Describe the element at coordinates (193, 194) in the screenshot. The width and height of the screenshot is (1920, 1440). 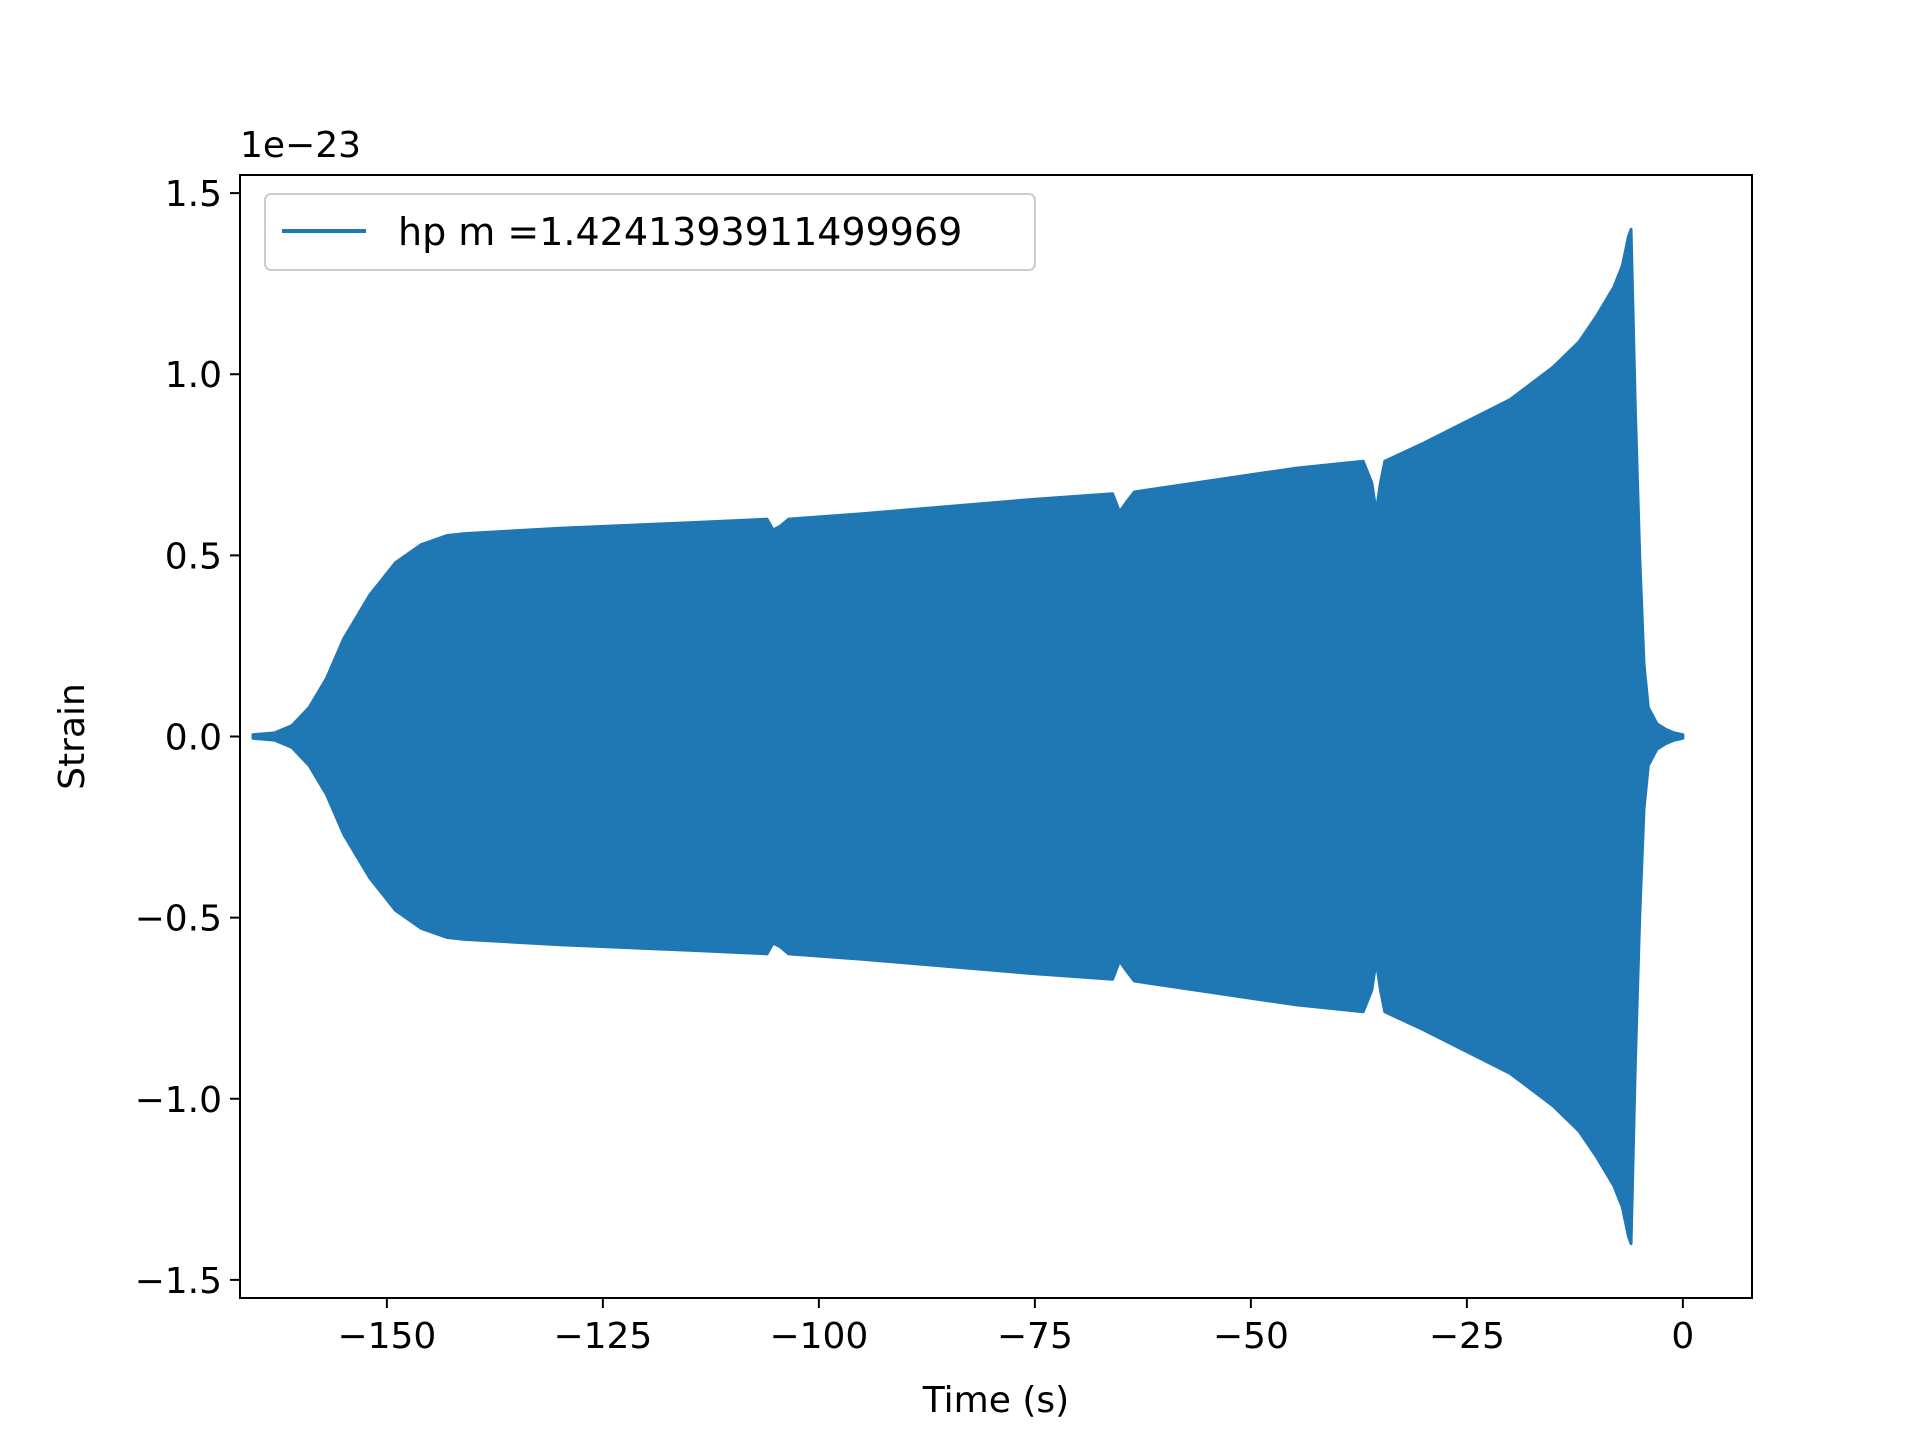
I see `y-tick-label: 1.5` at that location.